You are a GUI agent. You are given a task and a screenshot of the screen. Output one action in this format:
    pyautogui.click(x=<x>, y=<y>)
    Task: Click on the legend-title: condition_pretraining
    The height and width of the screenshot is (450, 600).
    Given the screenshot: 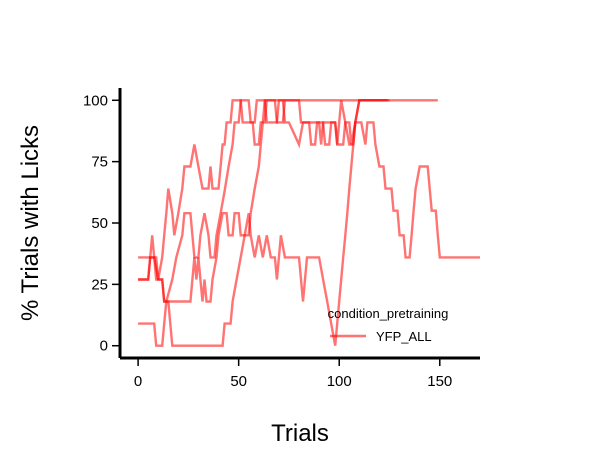 What is the action you would take?
    pyautogui.click(x=388, y=313)
    